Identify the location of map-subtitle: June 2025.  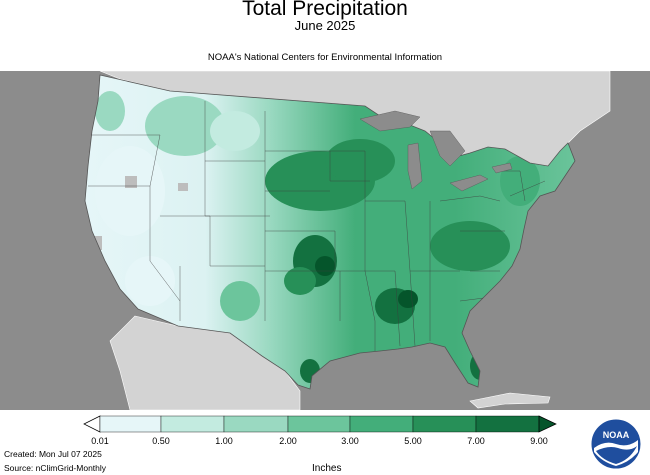
(325, 25).